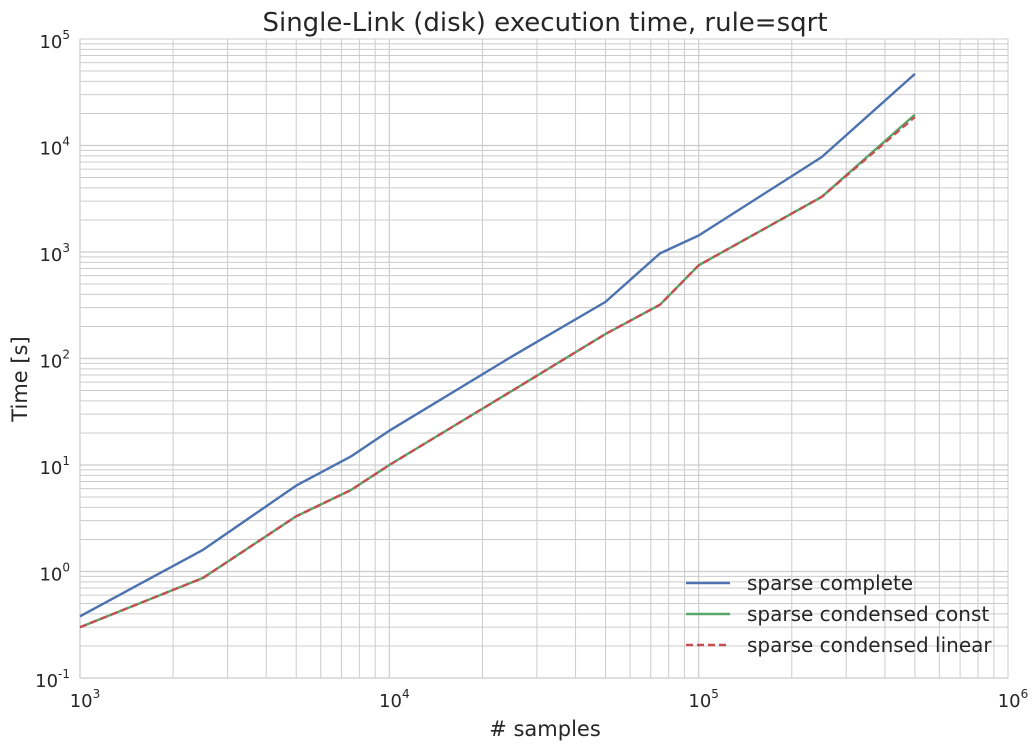 The image size is (1035, 749). Describe the element at coordinates (54, 573) in the screenshot. I see `y-tick-label: 10⁰` at that location.